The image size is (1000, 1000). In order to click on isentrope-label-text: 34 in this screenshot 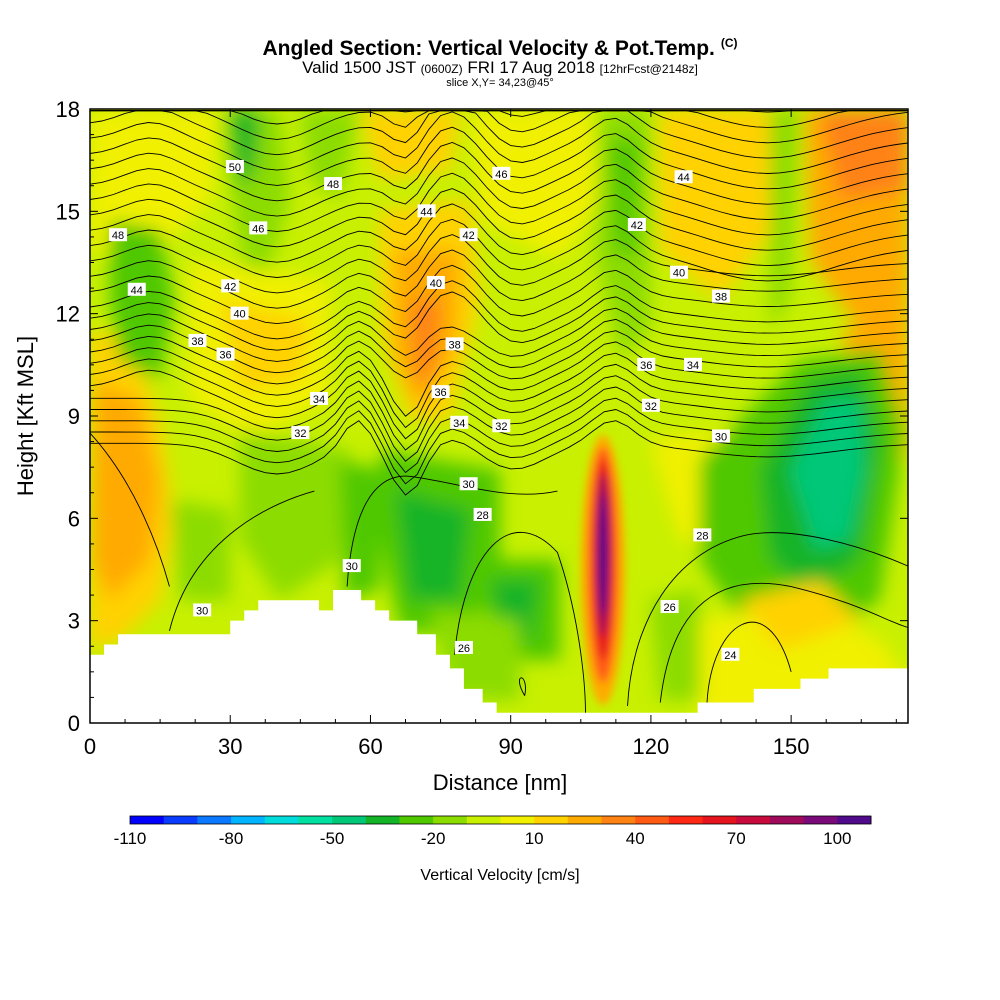, I will do `click(319, 400)`.